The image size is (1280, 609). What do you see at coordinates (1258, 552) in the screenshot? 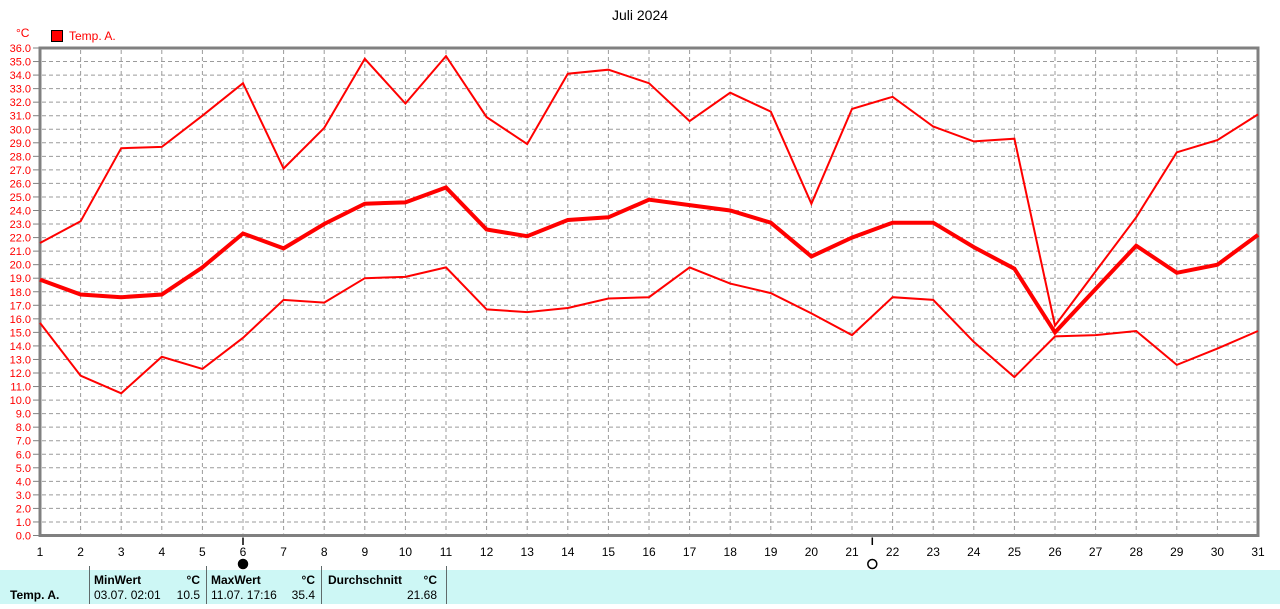
I see `svg-text: 31` at bounding box center [1258, 552].